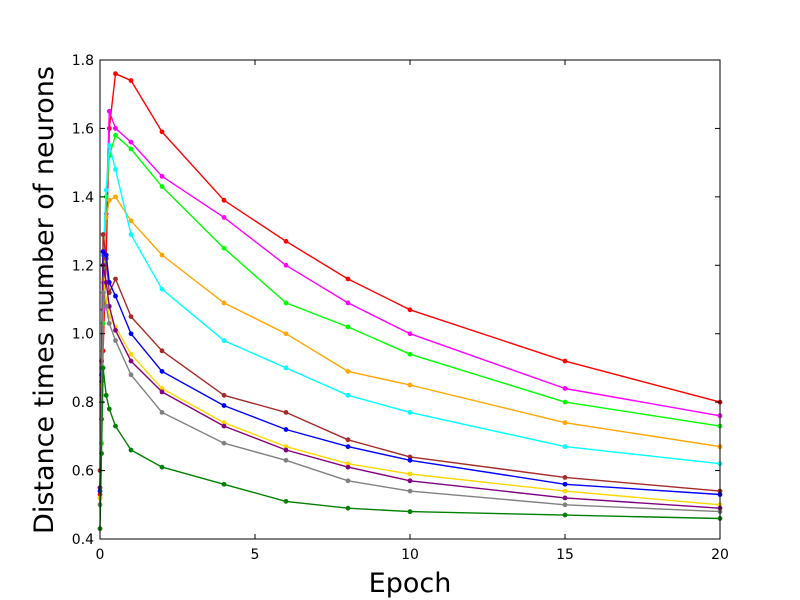 The width and height of the screenshot is (800, 600). I want to click on y-tick-label: 1.4, so click(83, 198).